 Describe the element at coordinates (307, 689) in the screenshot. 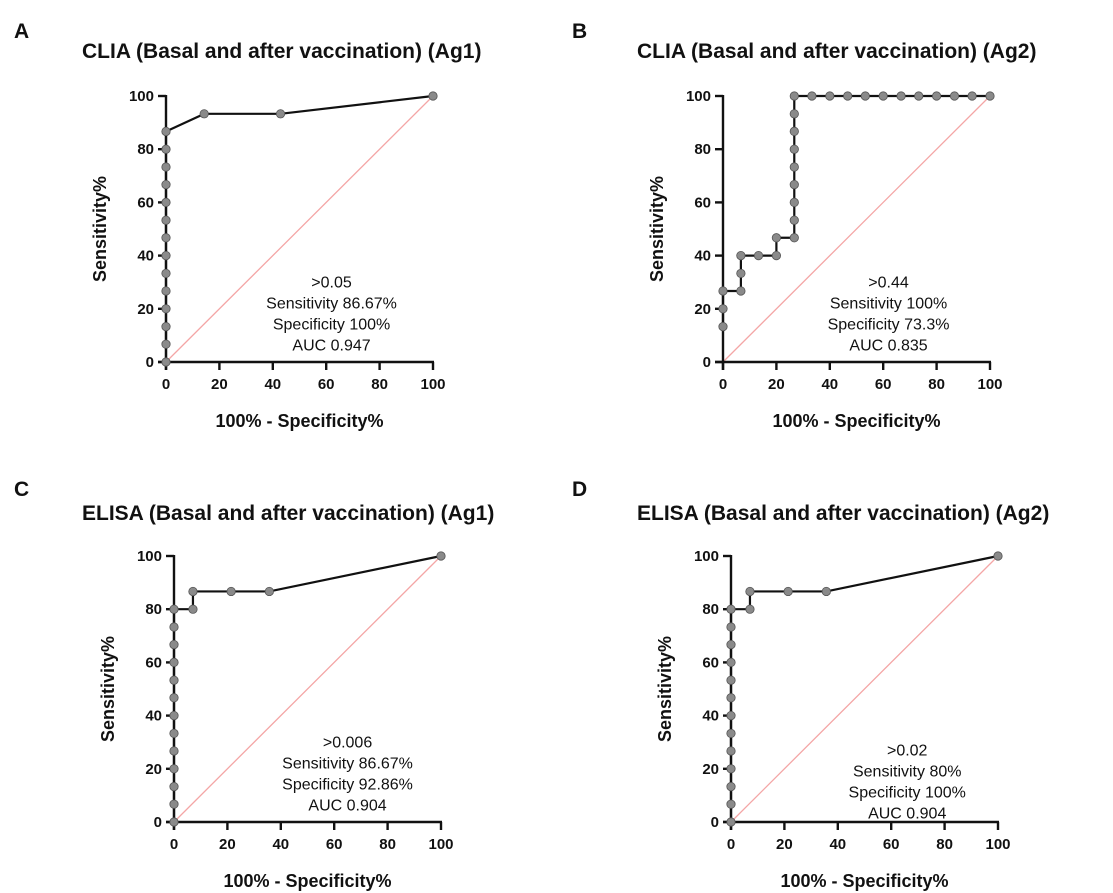

I see `reference-diagonal-line` at that location.